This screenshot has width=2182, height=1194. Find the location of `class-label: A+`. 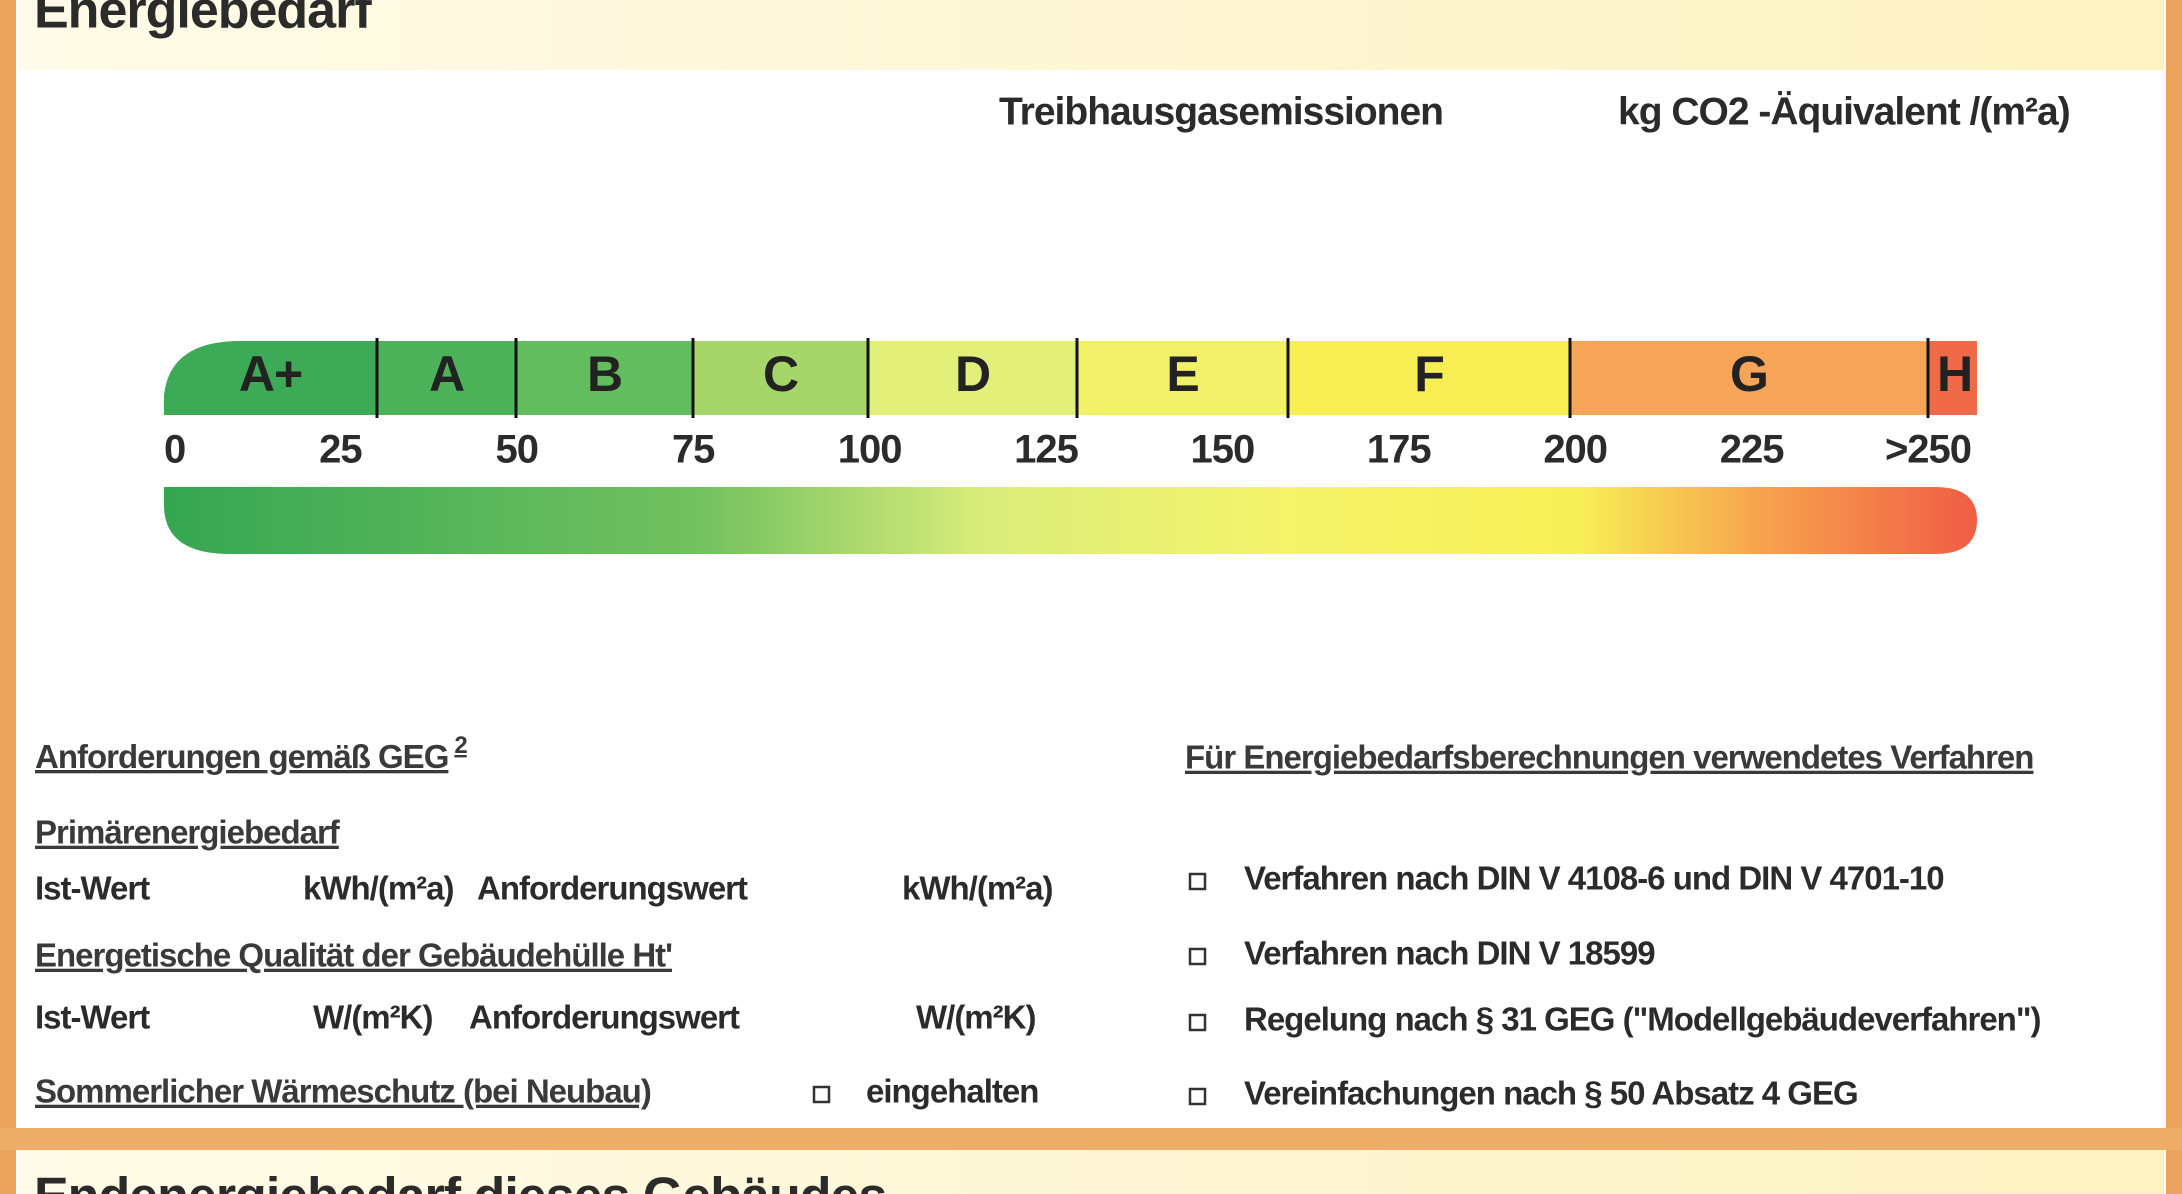

class-label: A+ is located at coordinates (270, 374).